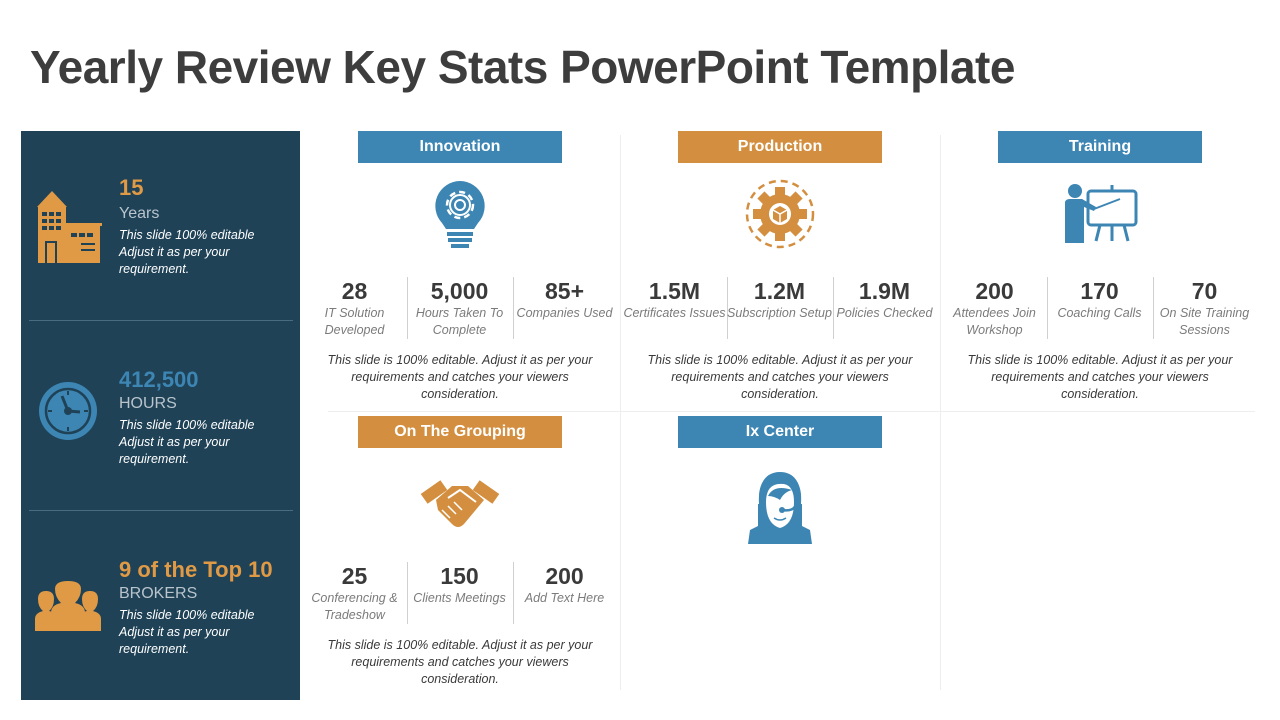 The image size is (1280, 720). What do you see at coordinates (459, 291) in the screenshot?
I see `stat-value: 5,000` at bounding box center [459, 291].